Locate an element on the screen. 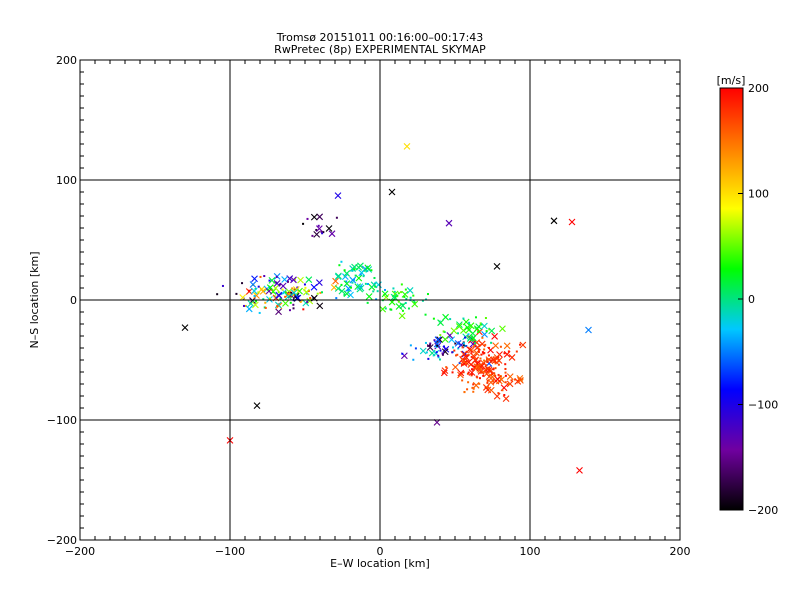 Image resolution: width=800 pixels, height=600 pixels. colorbar-tick-label: 100 is located at coordinates (758, 194).